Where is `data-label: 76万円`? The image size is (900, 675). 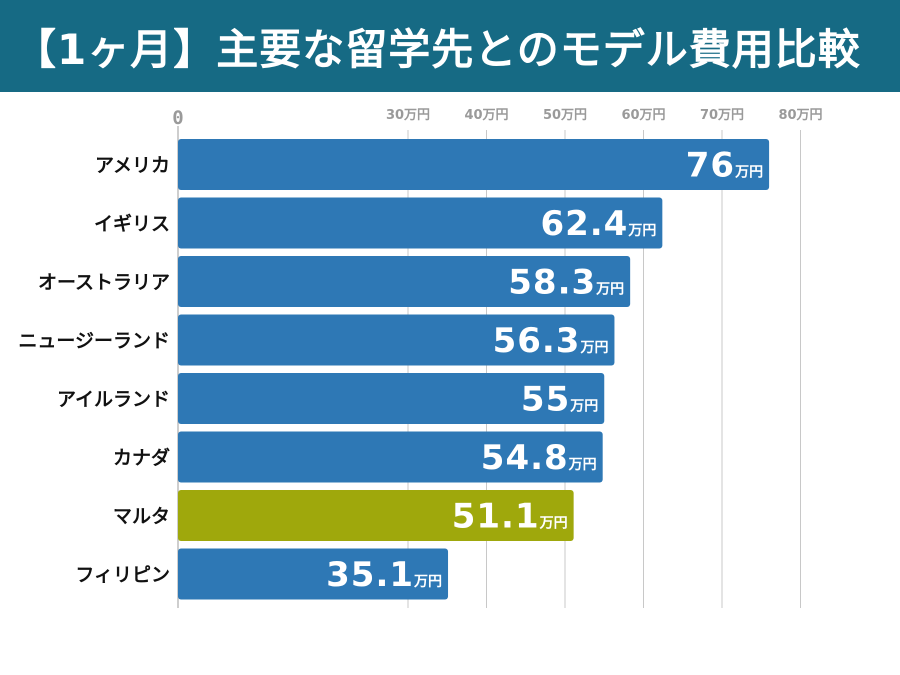 data-label: 76万円 is located at coordinates (724, 166).